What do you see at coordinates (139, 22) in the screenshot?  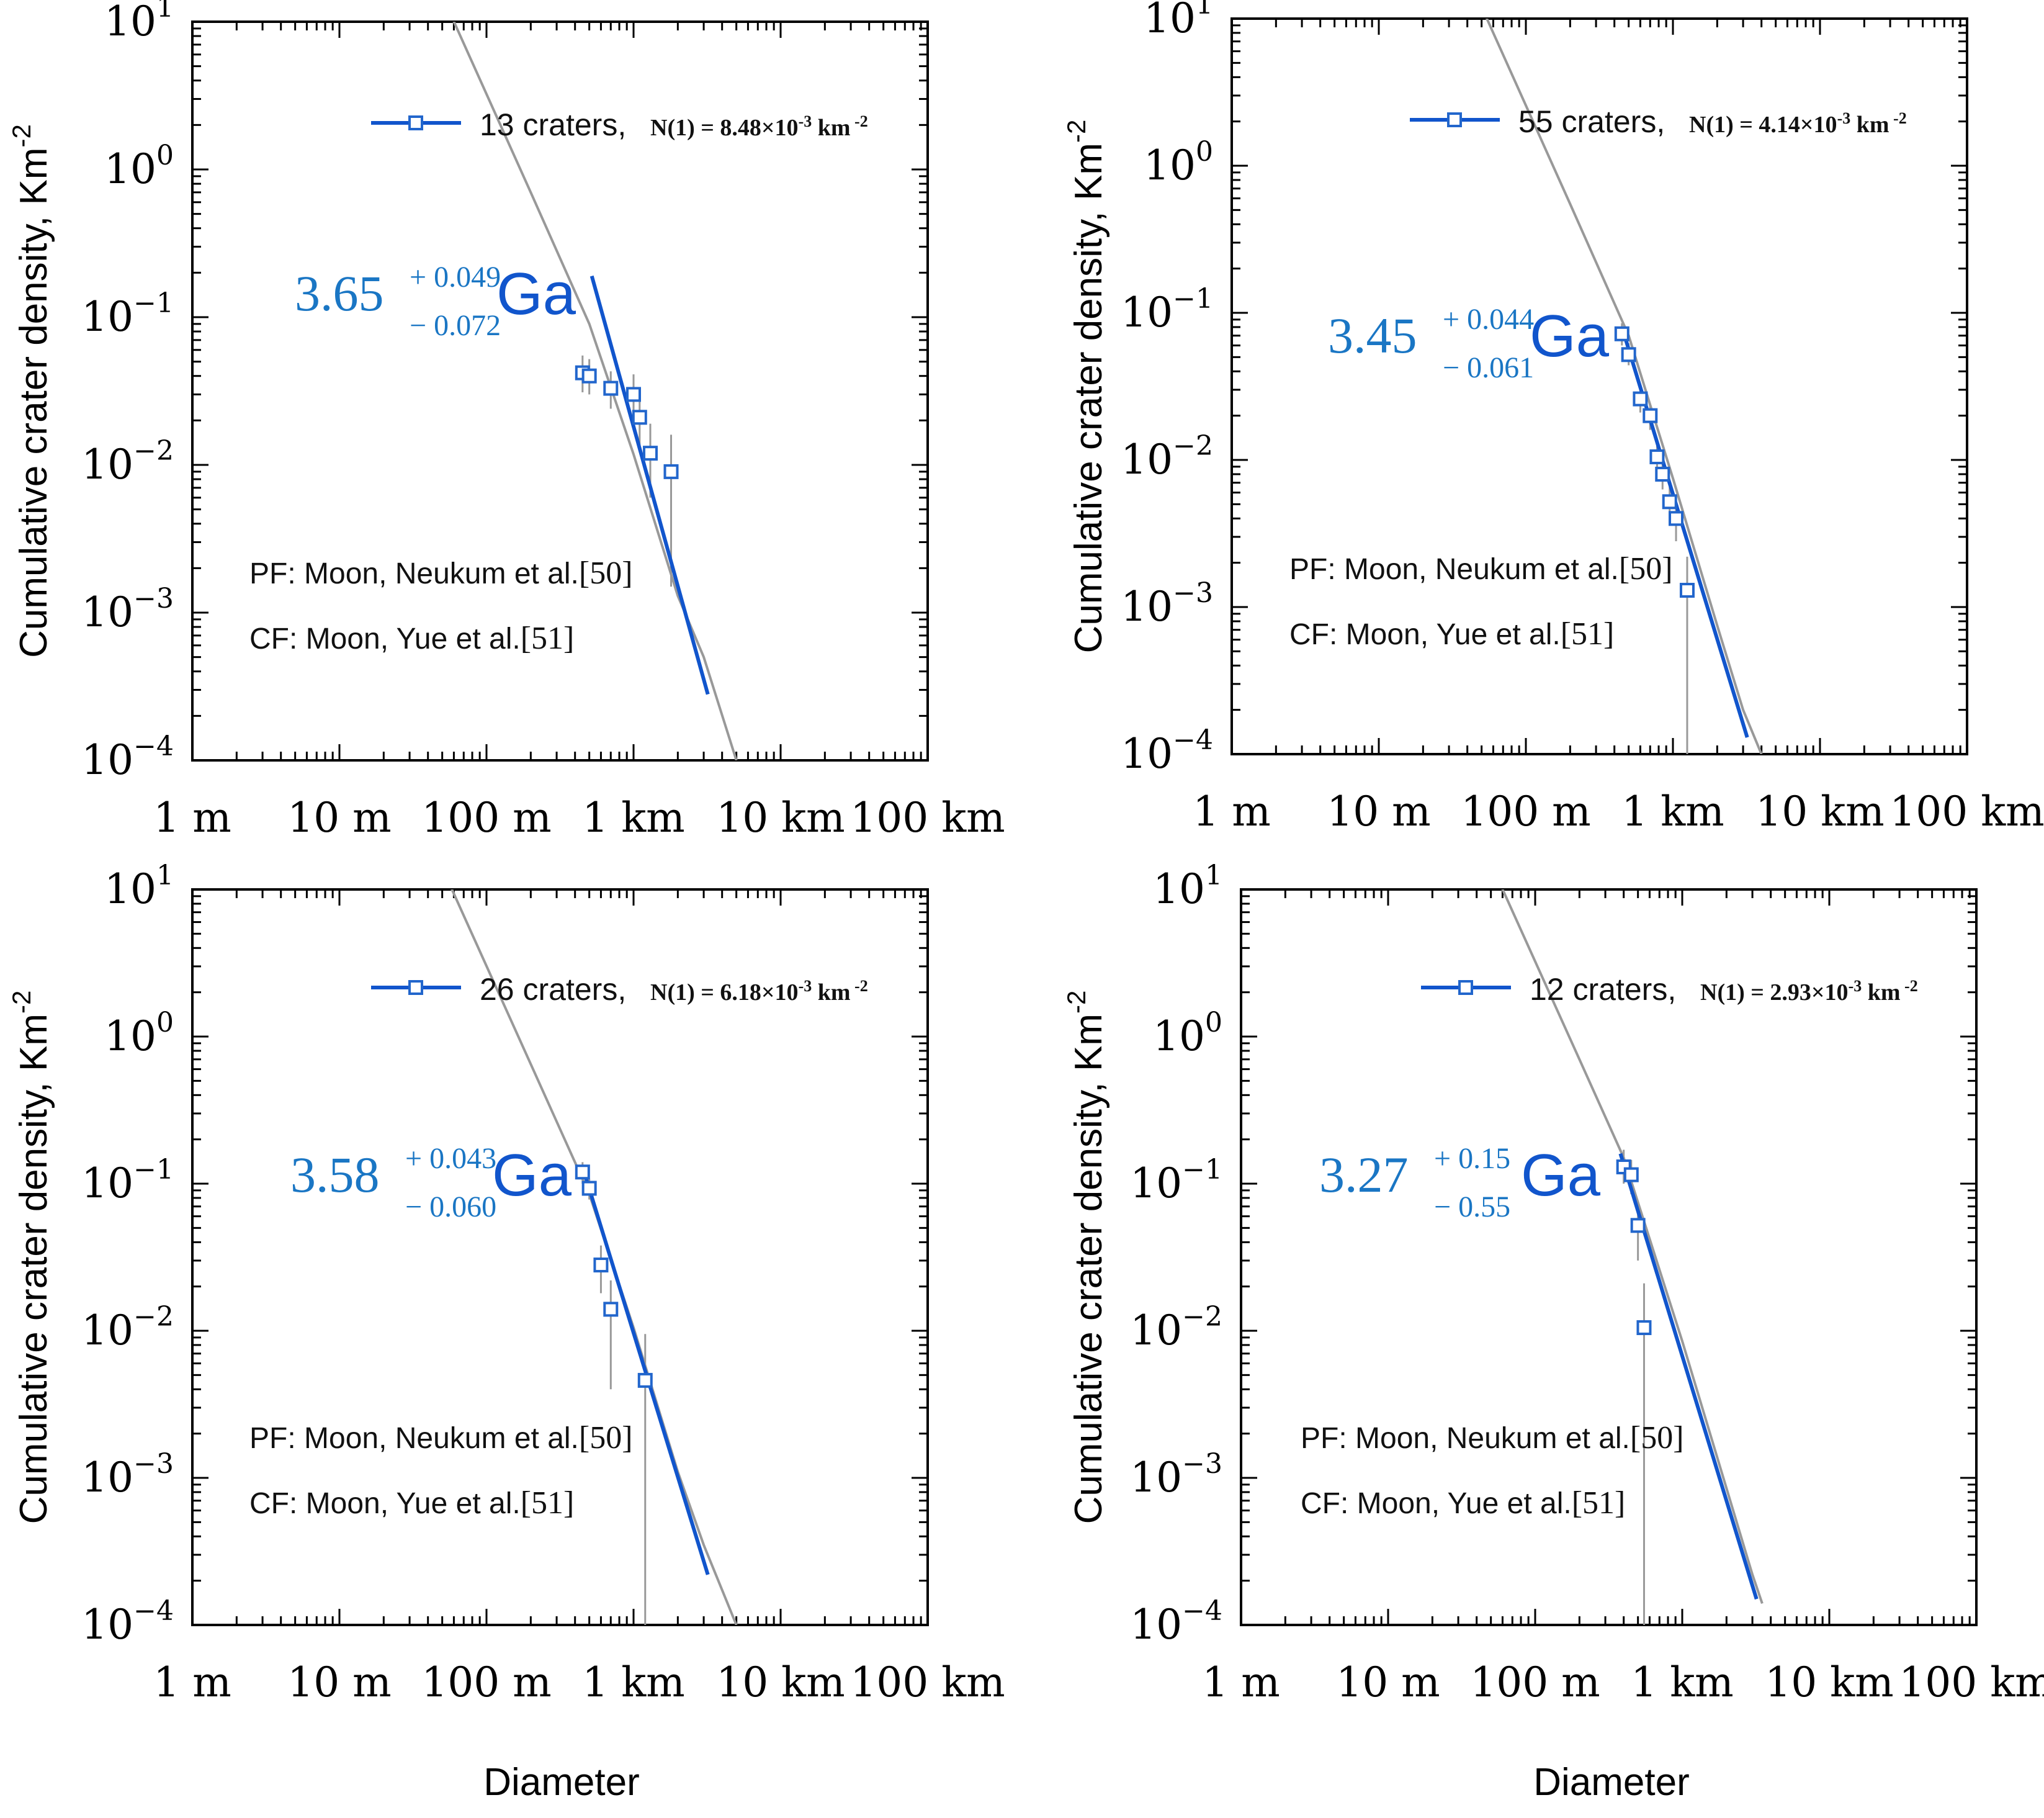 I see `y-tick-label: 101` at bounding box center [139, 22].